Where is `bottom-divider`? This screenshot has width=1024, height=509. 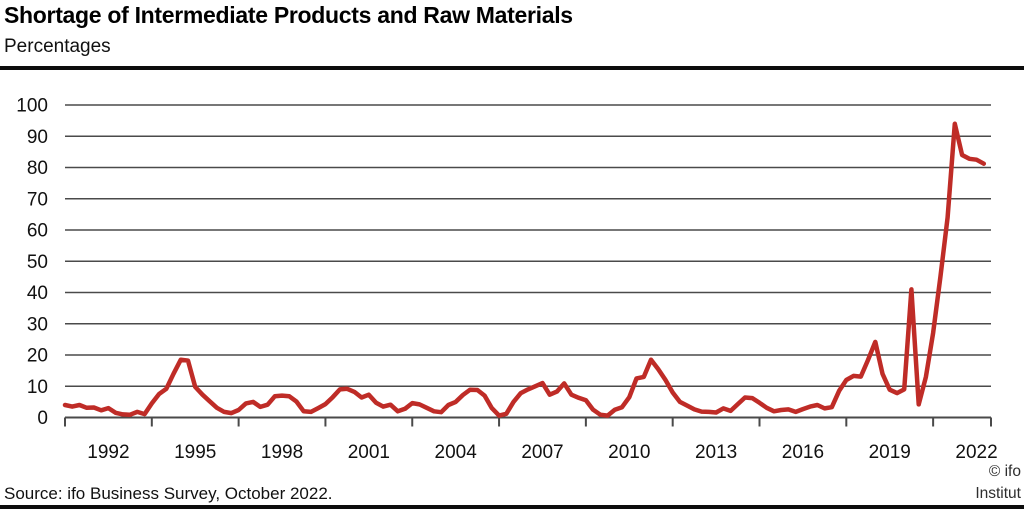 bottom-divider is located at coordinates (512, 507).